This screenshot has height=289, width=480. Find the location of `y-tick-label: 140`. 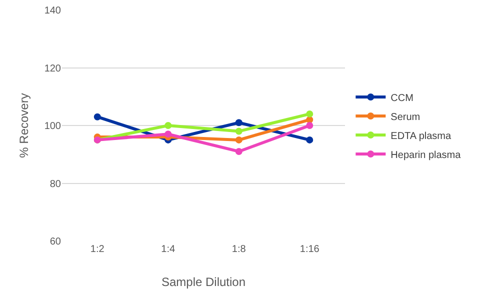

y-tick-label: 140 is located at coordinates (53, 11).